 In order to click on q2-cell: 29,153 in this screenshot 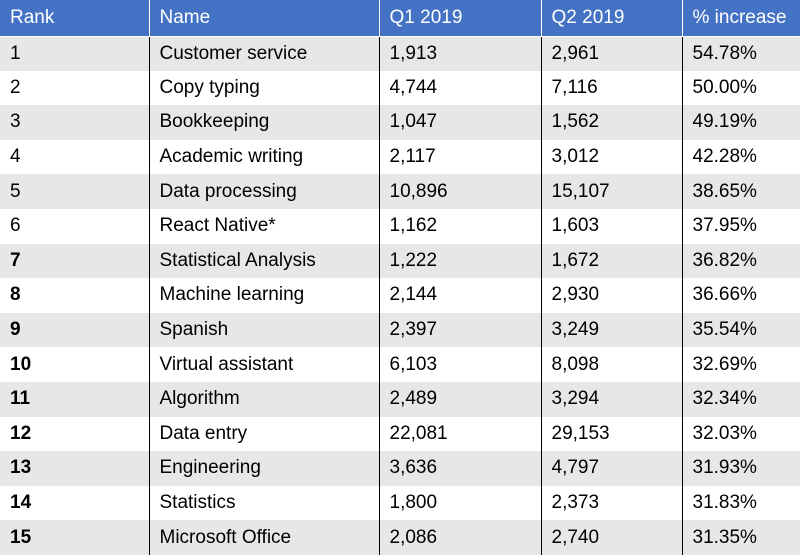, I will do `click(612, 434)`.